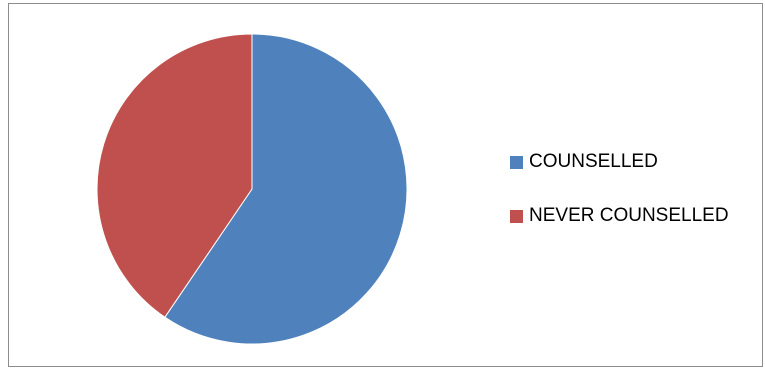  I want to click on legend-label-counselled: COUNSELLED, so click(593, 161).